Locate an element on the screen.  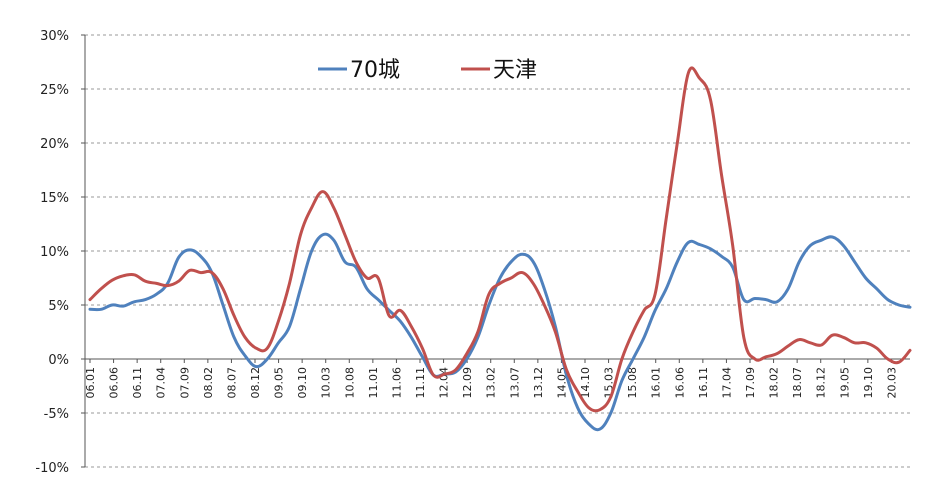
x-tick-label: 13.07 is located at coordinates (514, 383).